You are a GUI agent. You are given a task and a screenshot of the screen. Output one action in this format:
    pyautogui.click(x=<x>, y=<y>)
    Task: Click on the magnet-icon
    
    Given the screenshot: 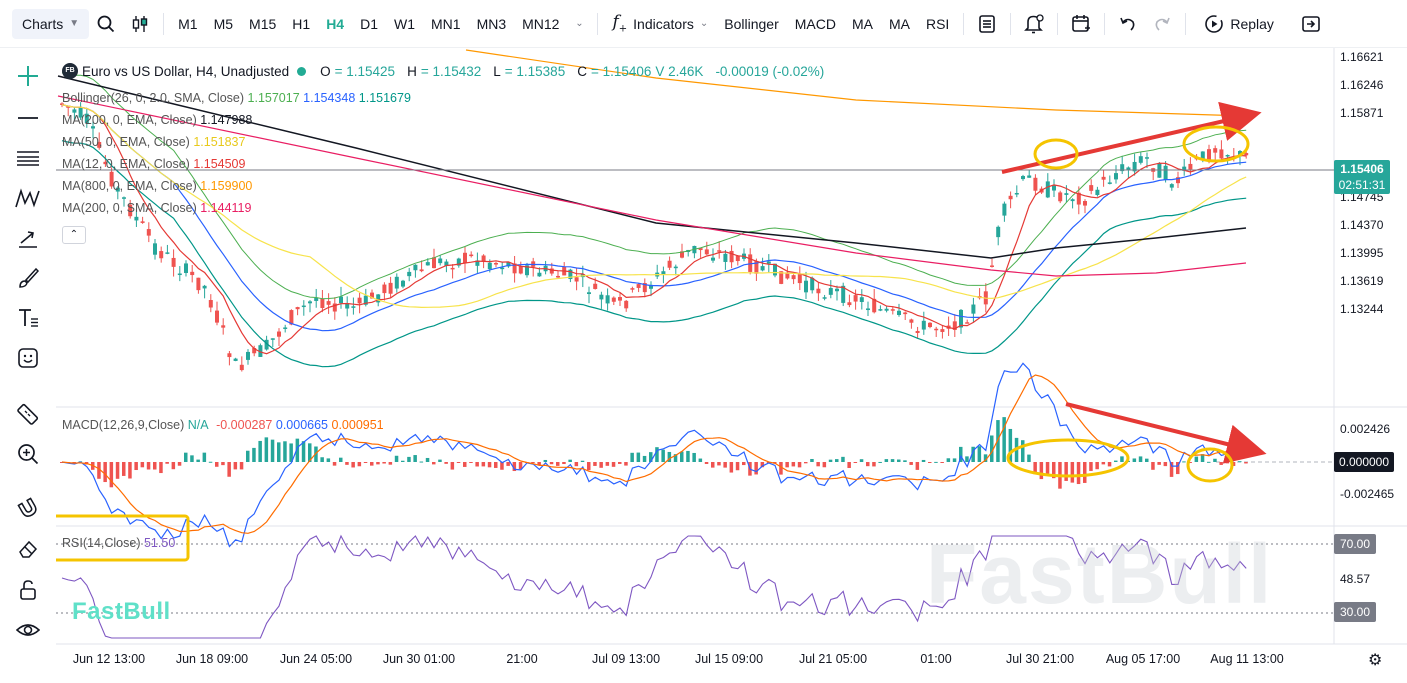 What is the action you would take?
    pyautogui.click(x=28, y=508)
    